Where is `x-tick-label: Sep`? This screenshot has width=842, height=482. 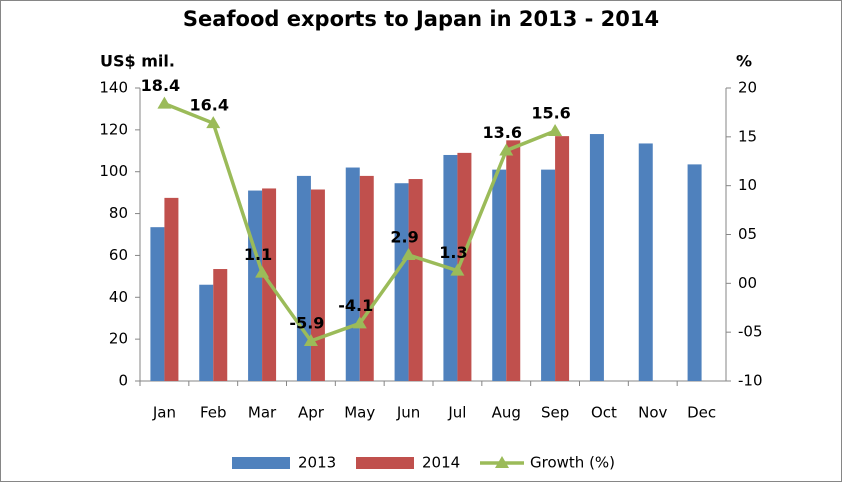 x-tick-label: Sep is located at coordinates (555, 413).